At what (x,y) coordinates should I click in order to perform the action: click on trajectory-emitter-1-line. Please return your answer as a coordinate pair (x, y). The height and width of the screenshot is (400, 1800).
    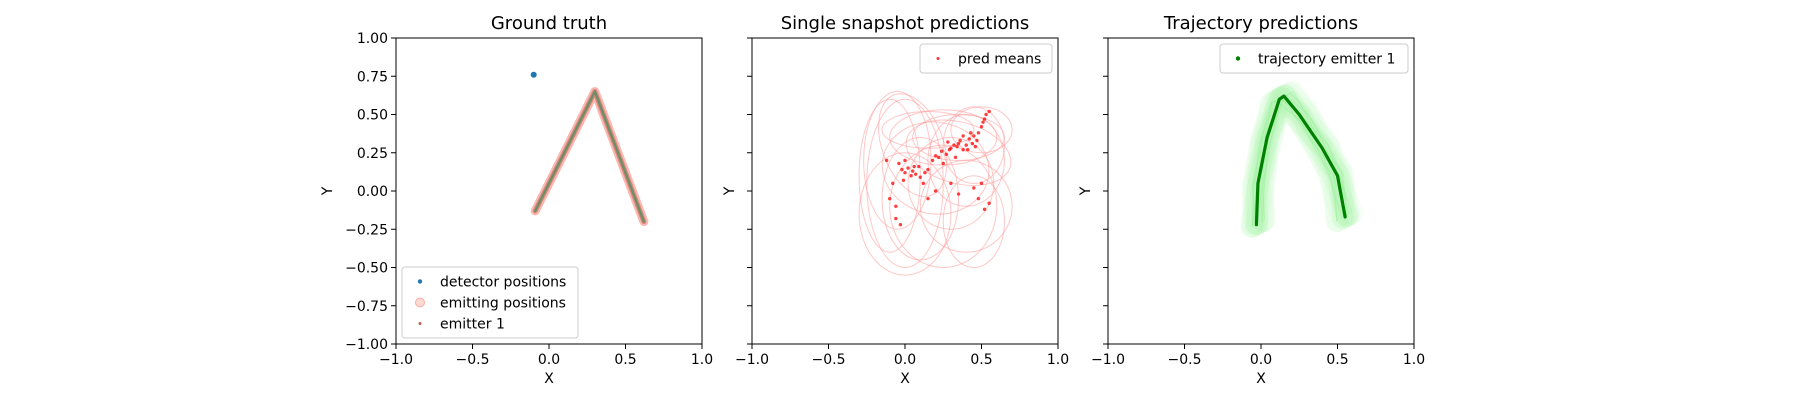
    Looking at the image, I should click on (1300, 160).